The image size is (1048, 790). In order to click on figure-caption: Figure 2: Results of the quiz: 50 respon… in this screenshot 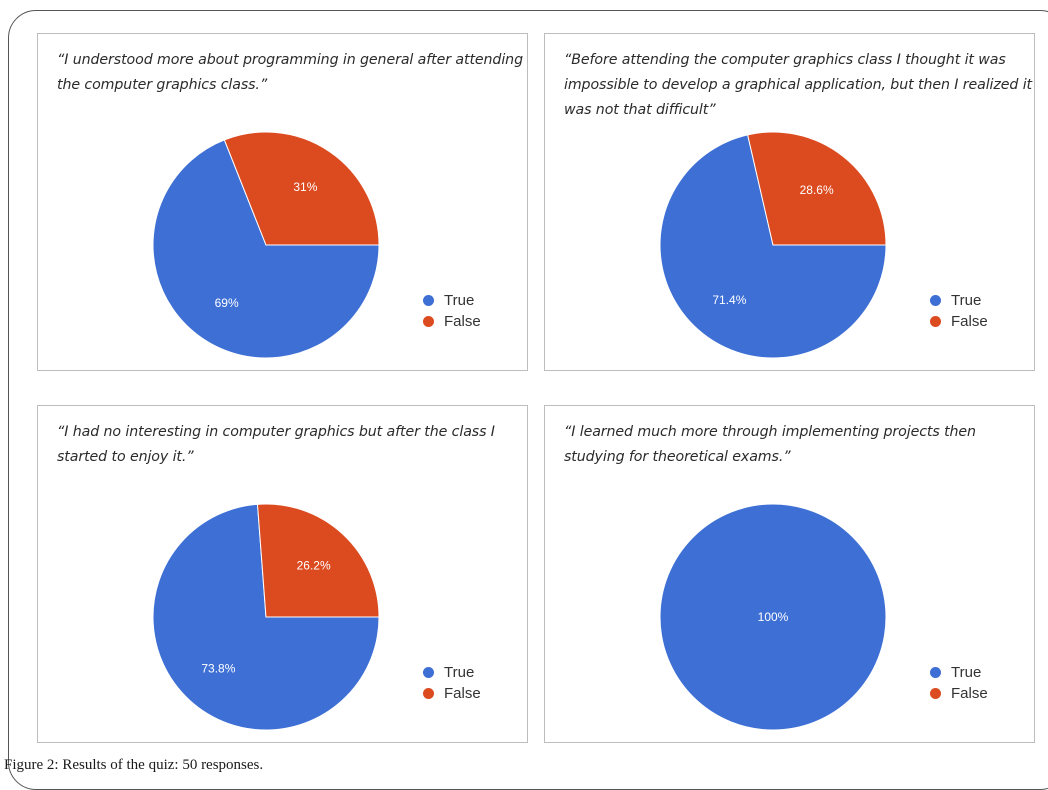, I will do `click(134, 765)`.